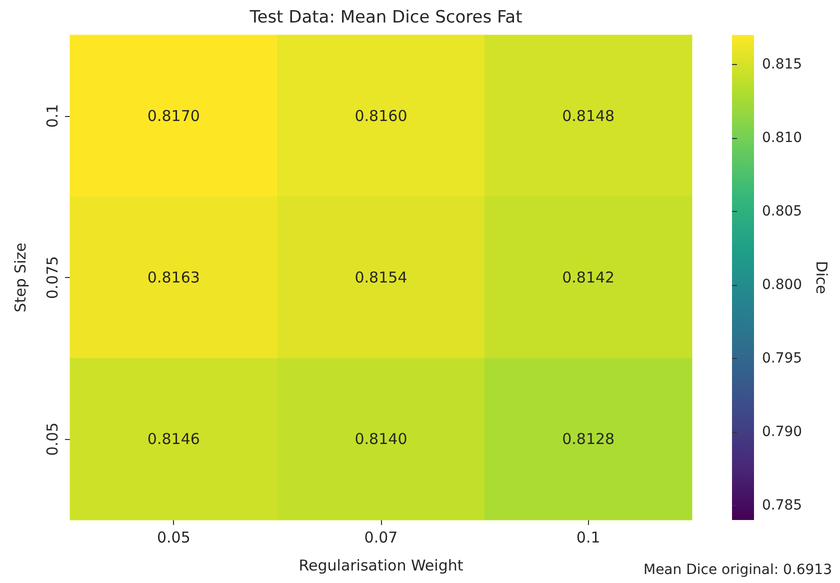 The height and width of the screenshot is (583, 840). I want to click on x-tick-label: 0.07, so click(381, 537).